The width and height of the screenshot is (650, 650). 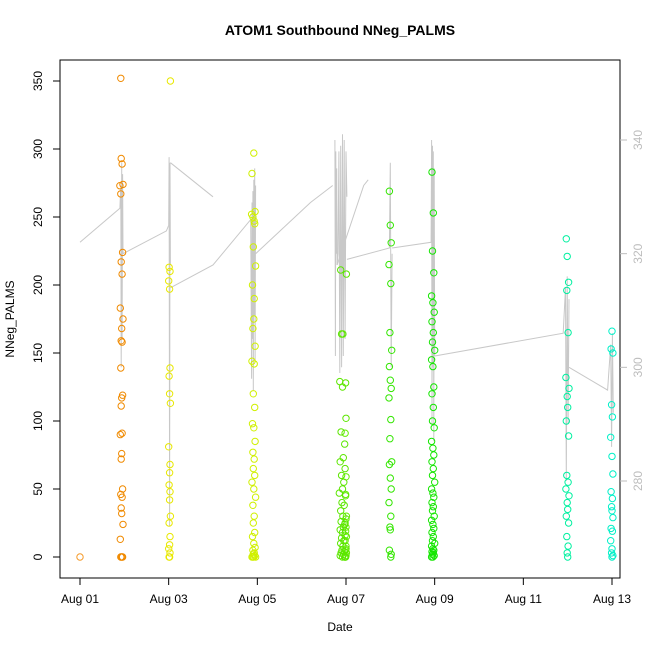 I want to click on y-axis-title: NNeg_PALMS, so click(x=10, y=318).